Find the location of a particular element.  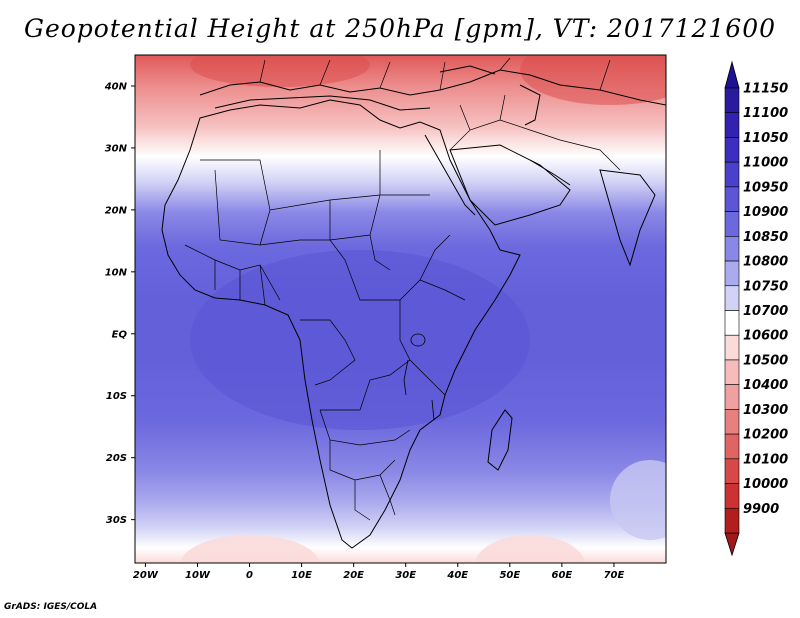

lat-tick-label: 40N is located at coordinates (116, 86).